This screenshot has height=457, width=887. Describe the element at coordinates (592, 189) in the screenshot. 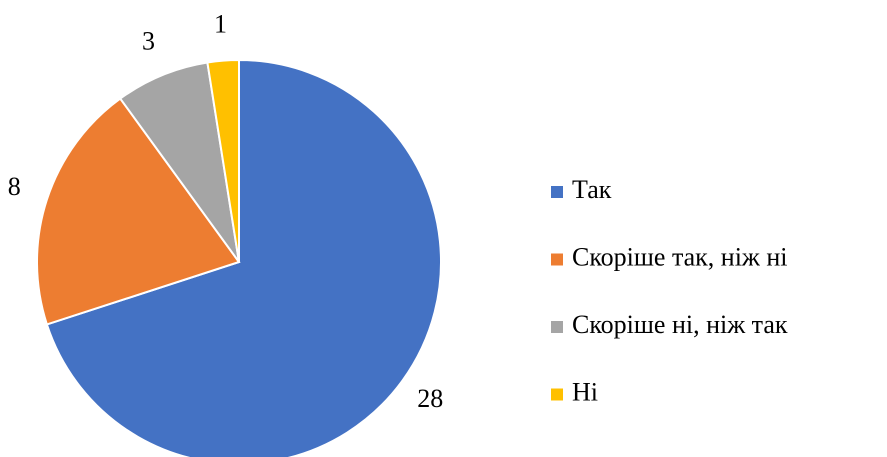

I see `legend-label: Так` at that location.